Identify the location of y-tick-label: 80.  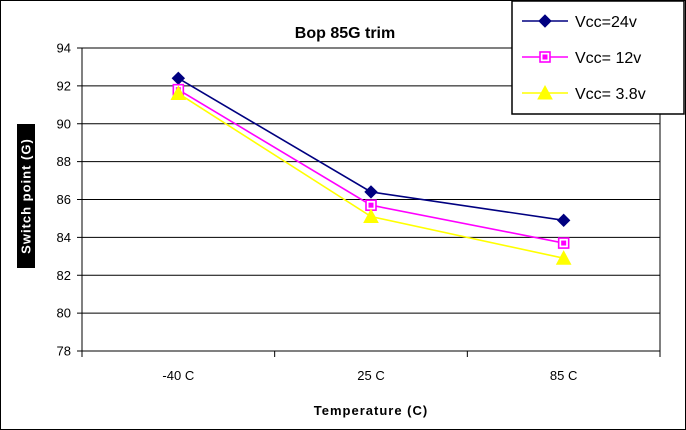
(64, 313).